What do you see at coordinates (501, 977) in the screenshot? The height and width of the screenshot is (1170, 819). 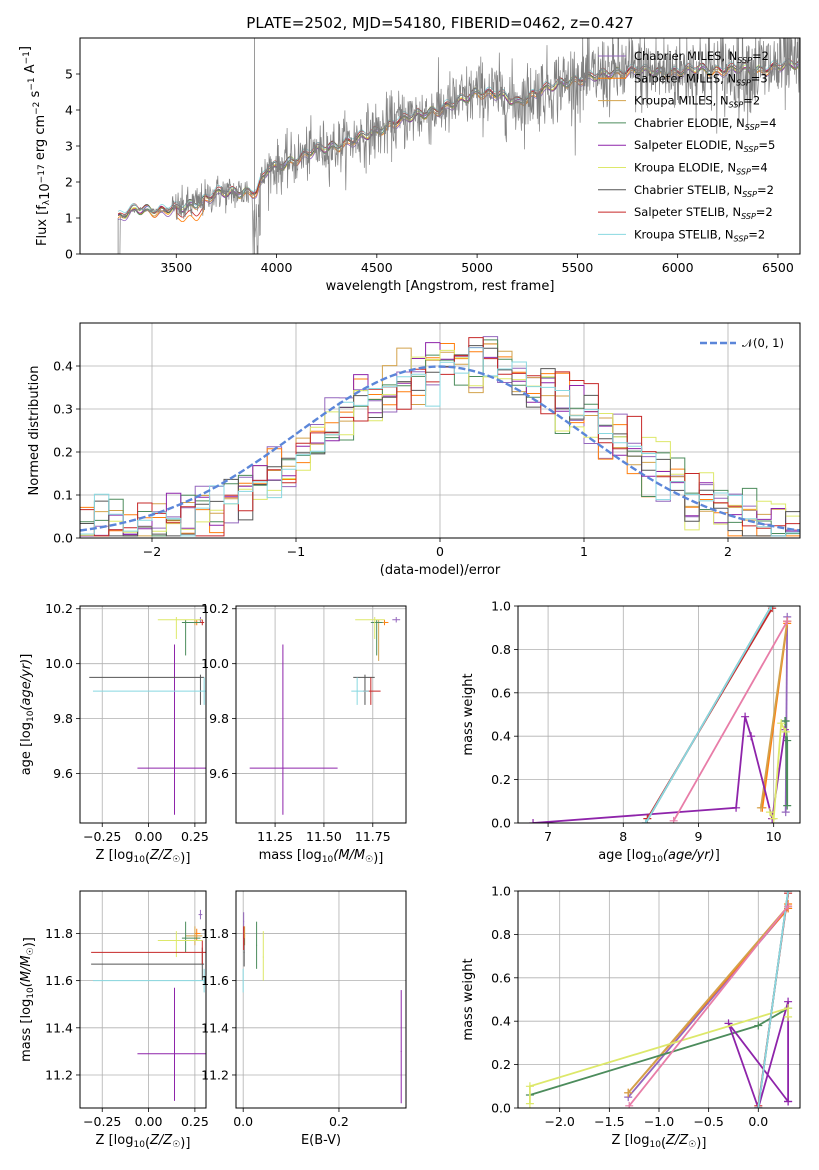 I see `y-tick-label: 0.6` at bounding box center [501, 977].